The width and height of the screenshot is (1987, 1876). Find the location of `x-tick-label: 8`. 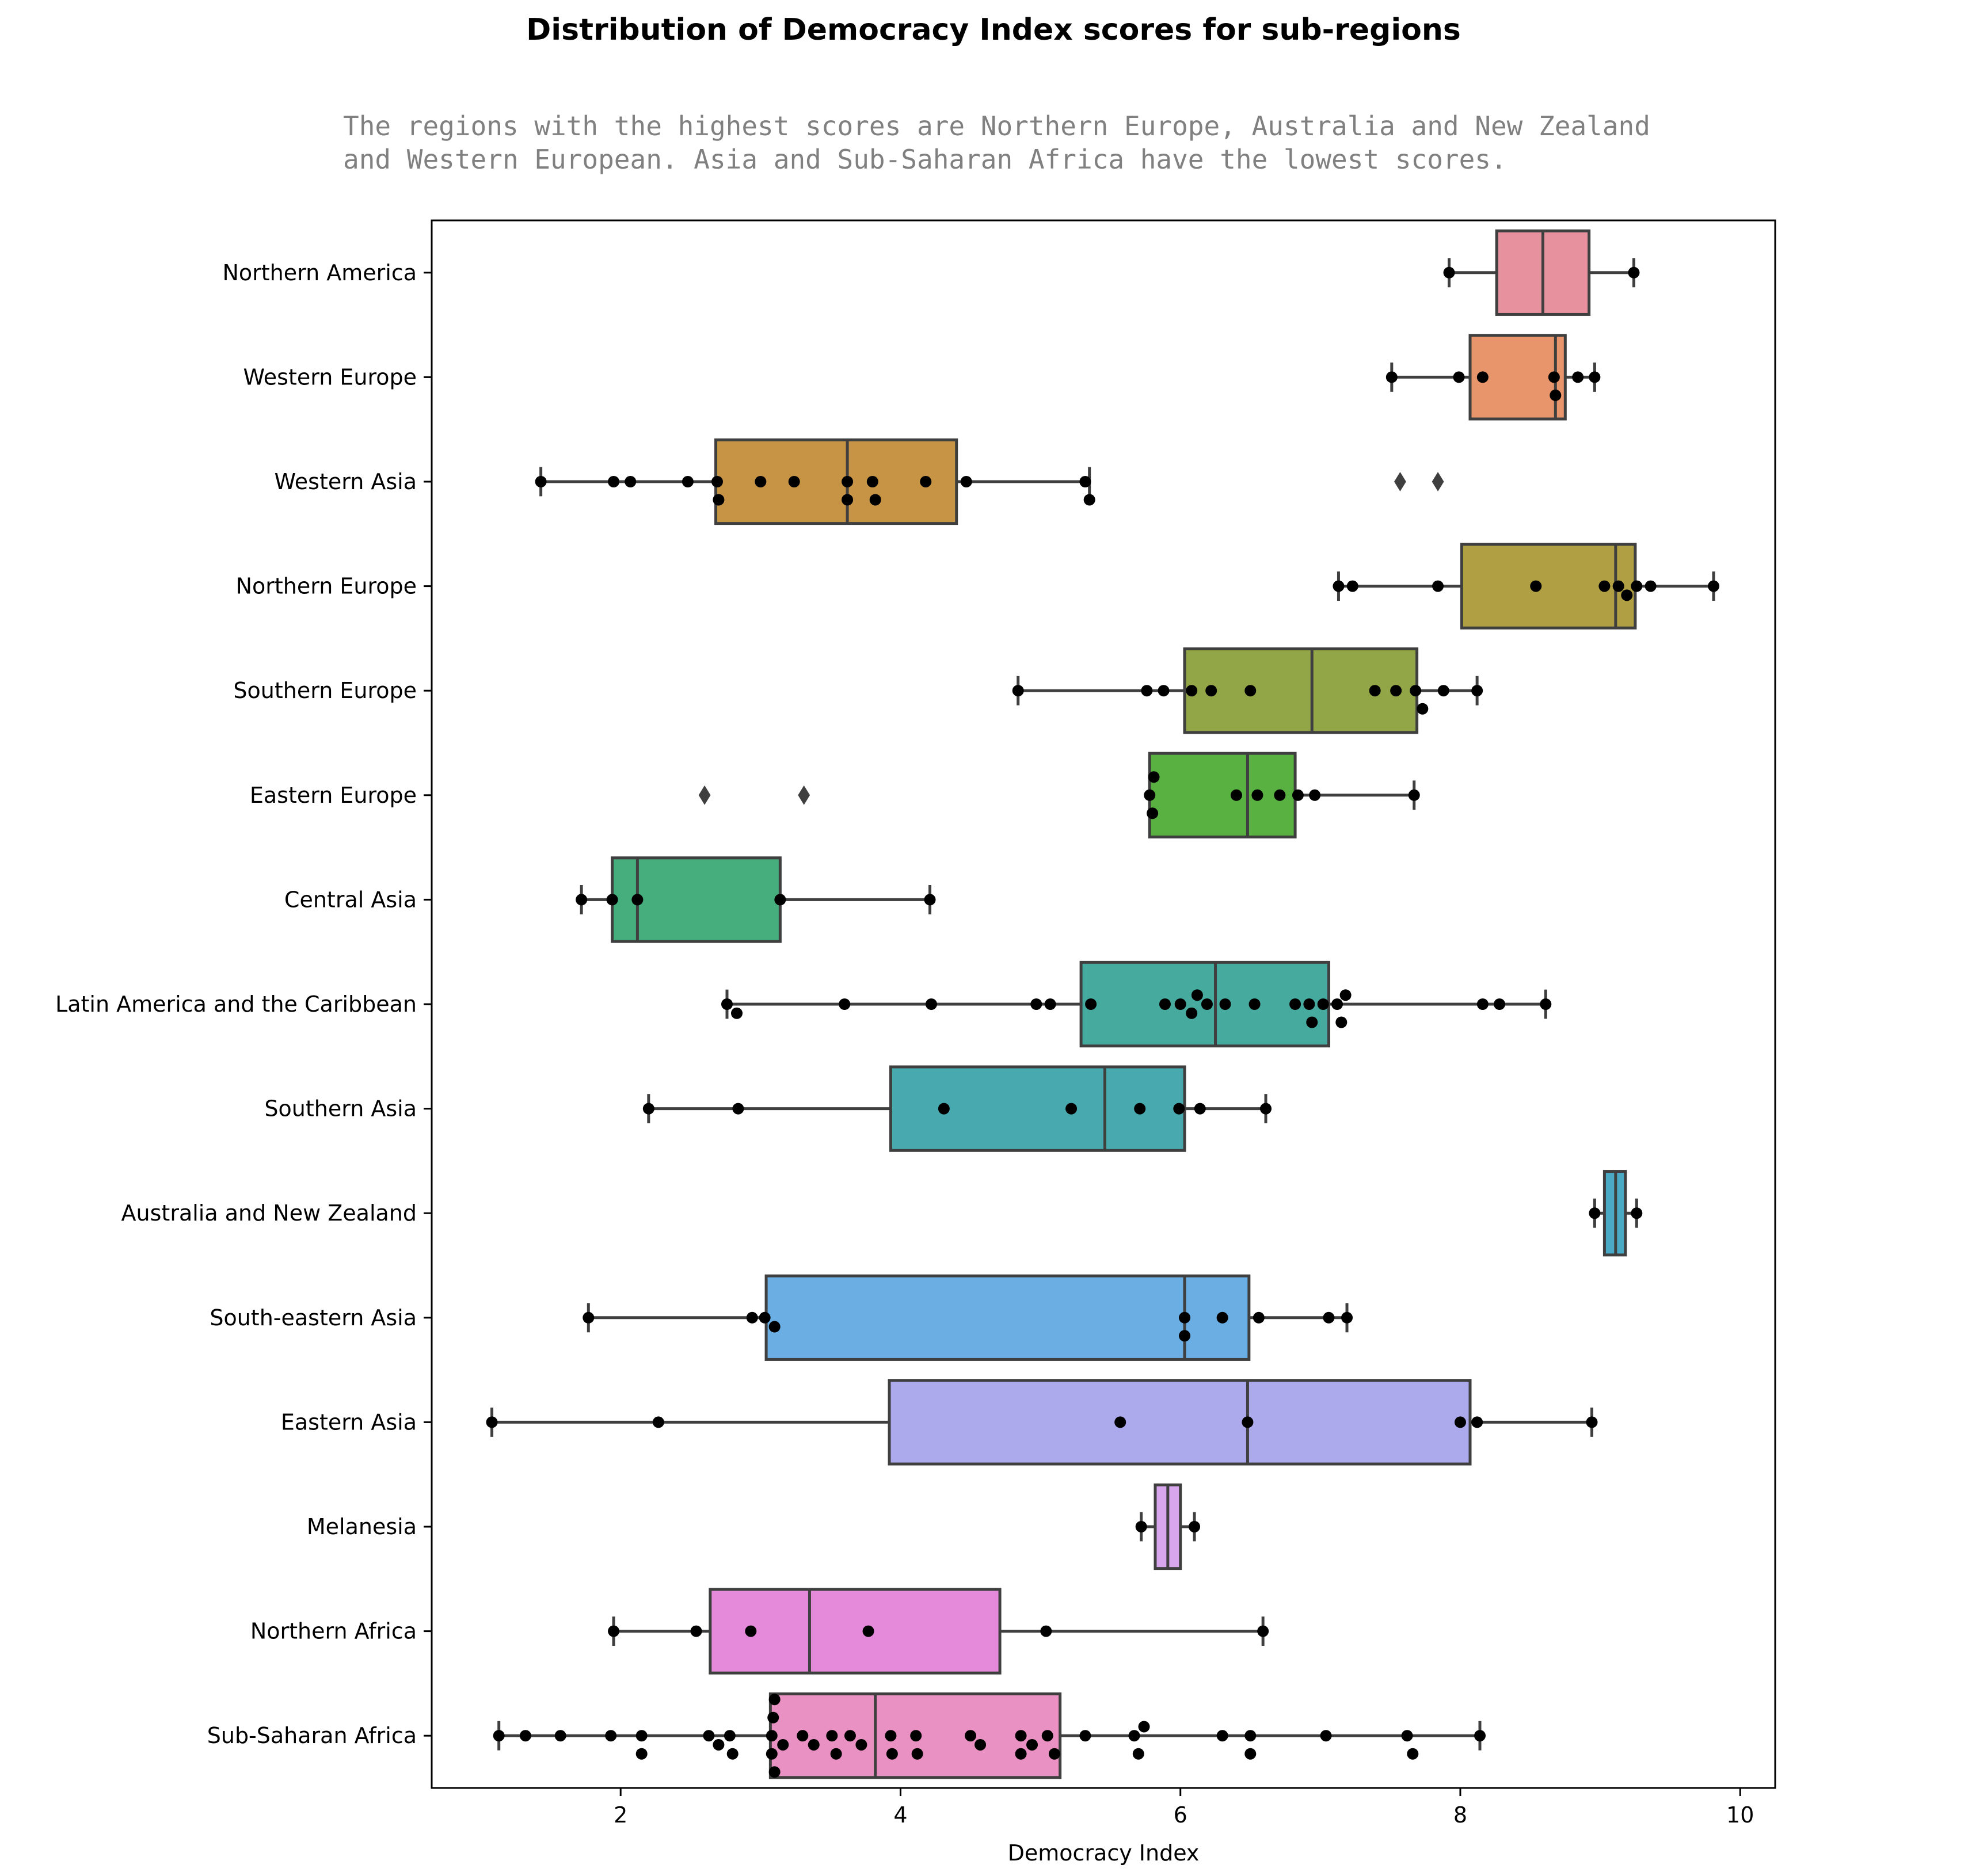

x-tick-label: 8 is located at coordinates (1460, 1815).